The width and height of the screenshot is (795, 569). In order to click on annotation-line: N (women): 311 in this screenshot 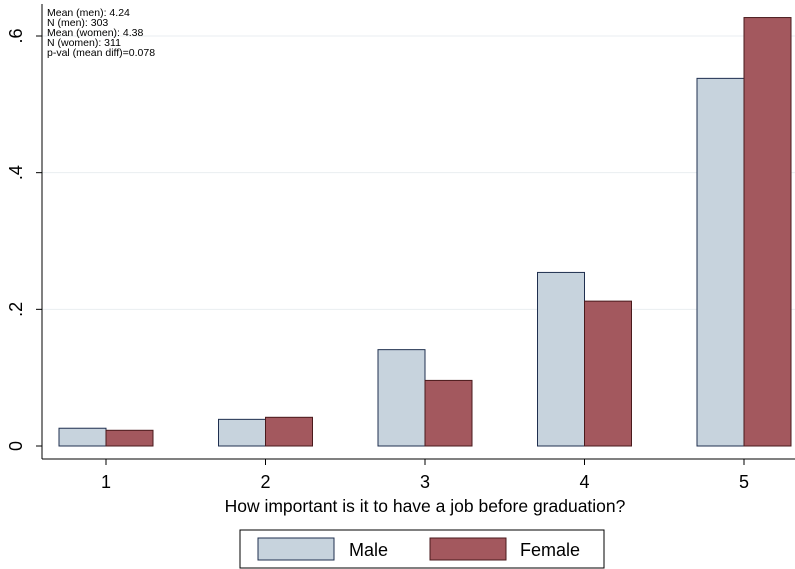, I will do `click(84, 43)`.